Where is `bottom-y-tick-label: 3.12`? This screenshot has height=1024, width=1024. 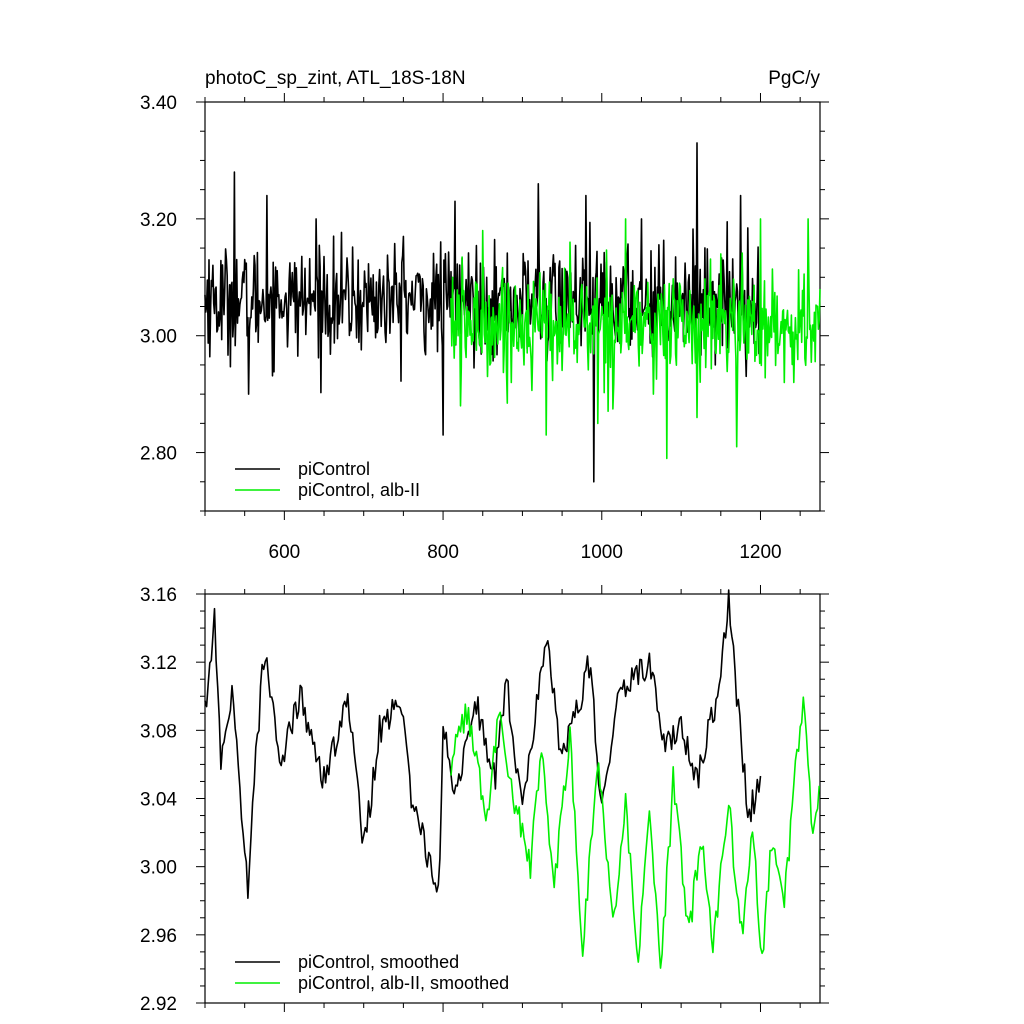
bottom-y-tick-label: 3.12 is located at coordinates (158, 663).